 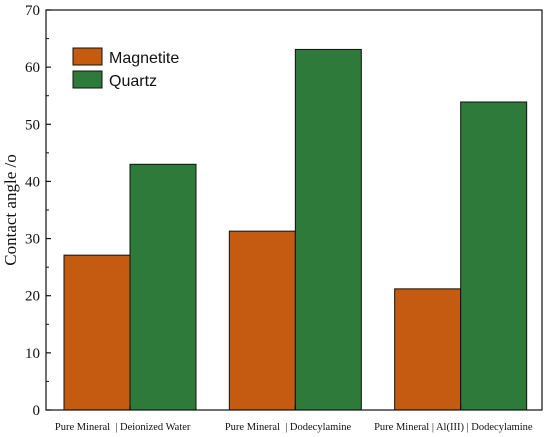 What do you see at coordinates (32, 11) in the screenshot?
I see `y-tick-label: 70` at bounding box center [32, 11].